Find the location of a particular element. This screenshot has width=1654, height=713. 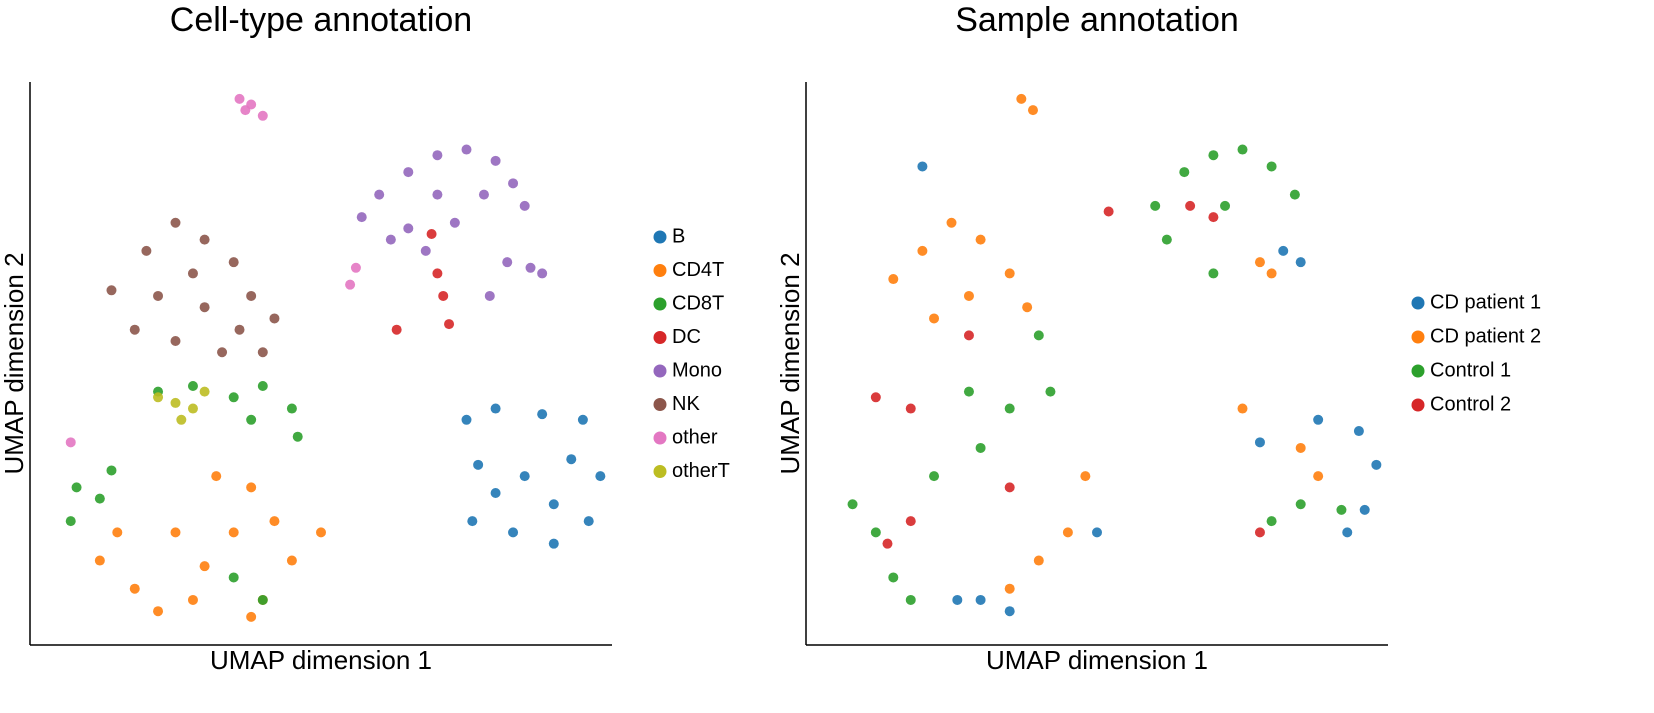

chart-title: Sample annotation is located at coordinates (1097, 20).